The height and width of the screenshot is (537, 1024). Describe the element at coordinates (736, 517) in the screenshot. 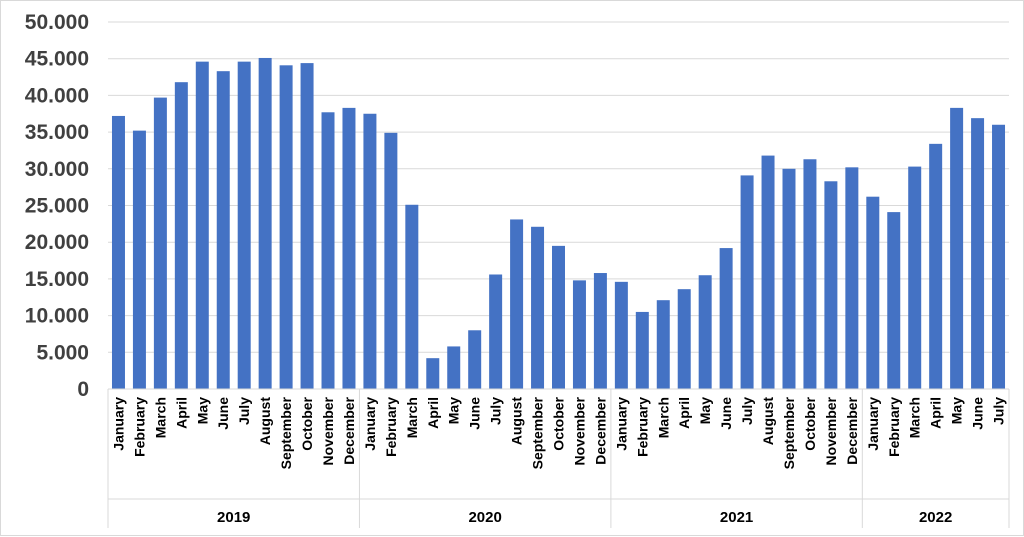

I see `year-label: 2021` at that location.